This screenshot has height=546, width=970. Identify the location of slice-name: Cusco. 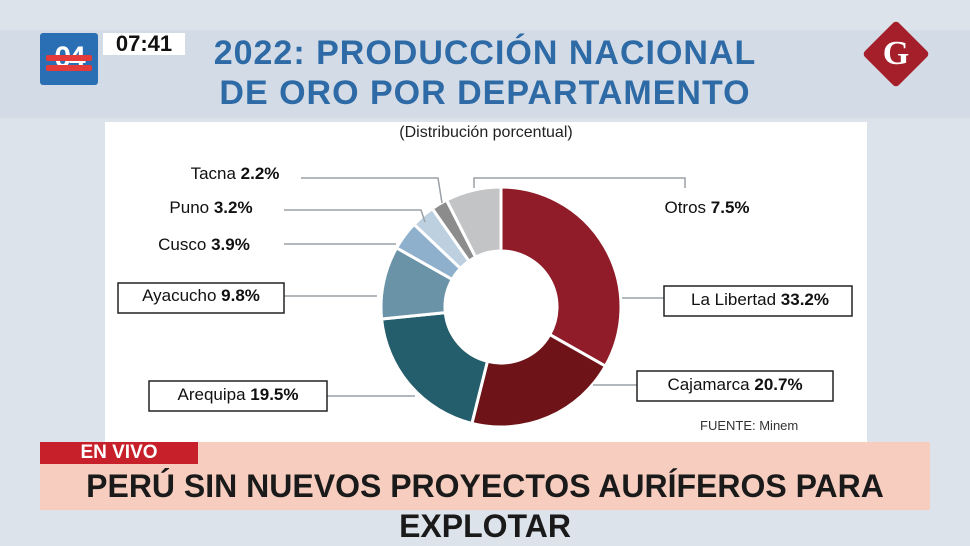
(184, 244).